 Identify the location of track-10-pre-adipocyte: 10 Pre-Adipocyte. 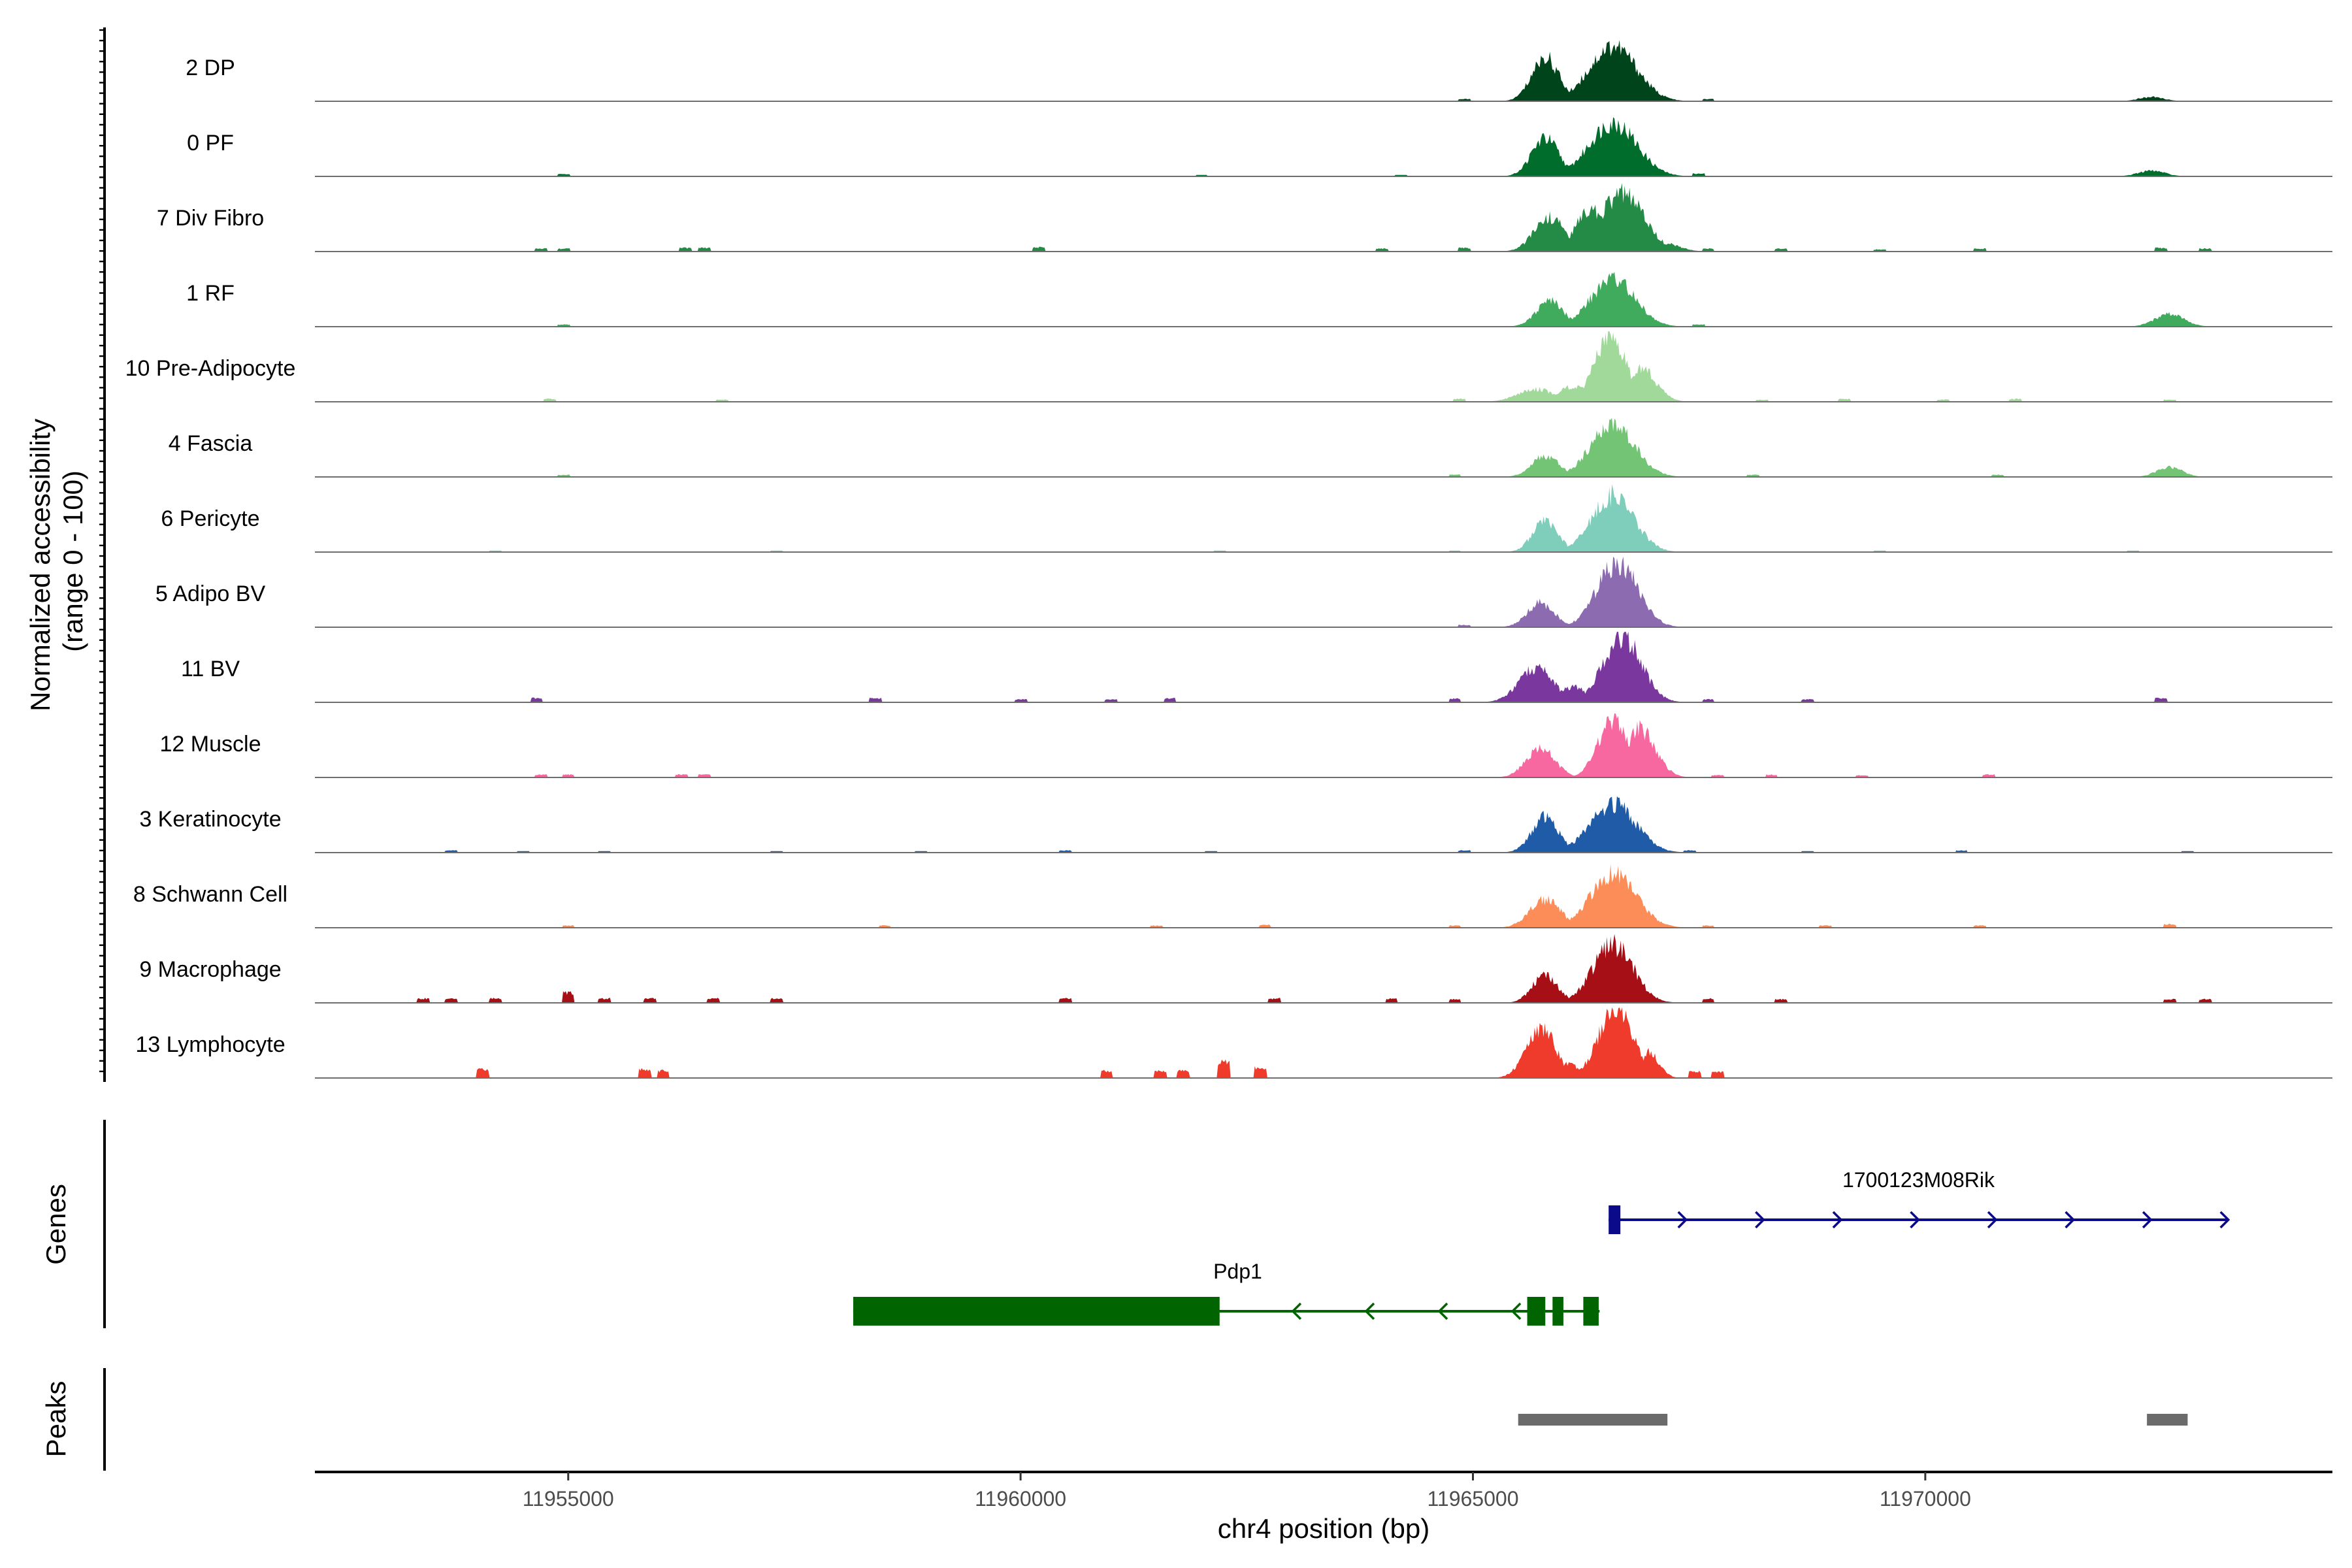
(1228, 366).